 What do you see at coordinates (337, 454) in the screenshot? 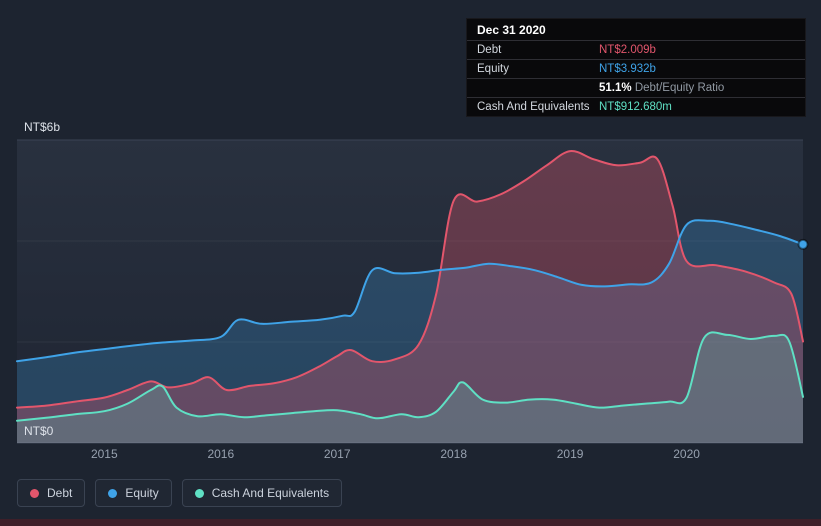
I see `x-tick-label: 2017` at bounding box center [337, 454].